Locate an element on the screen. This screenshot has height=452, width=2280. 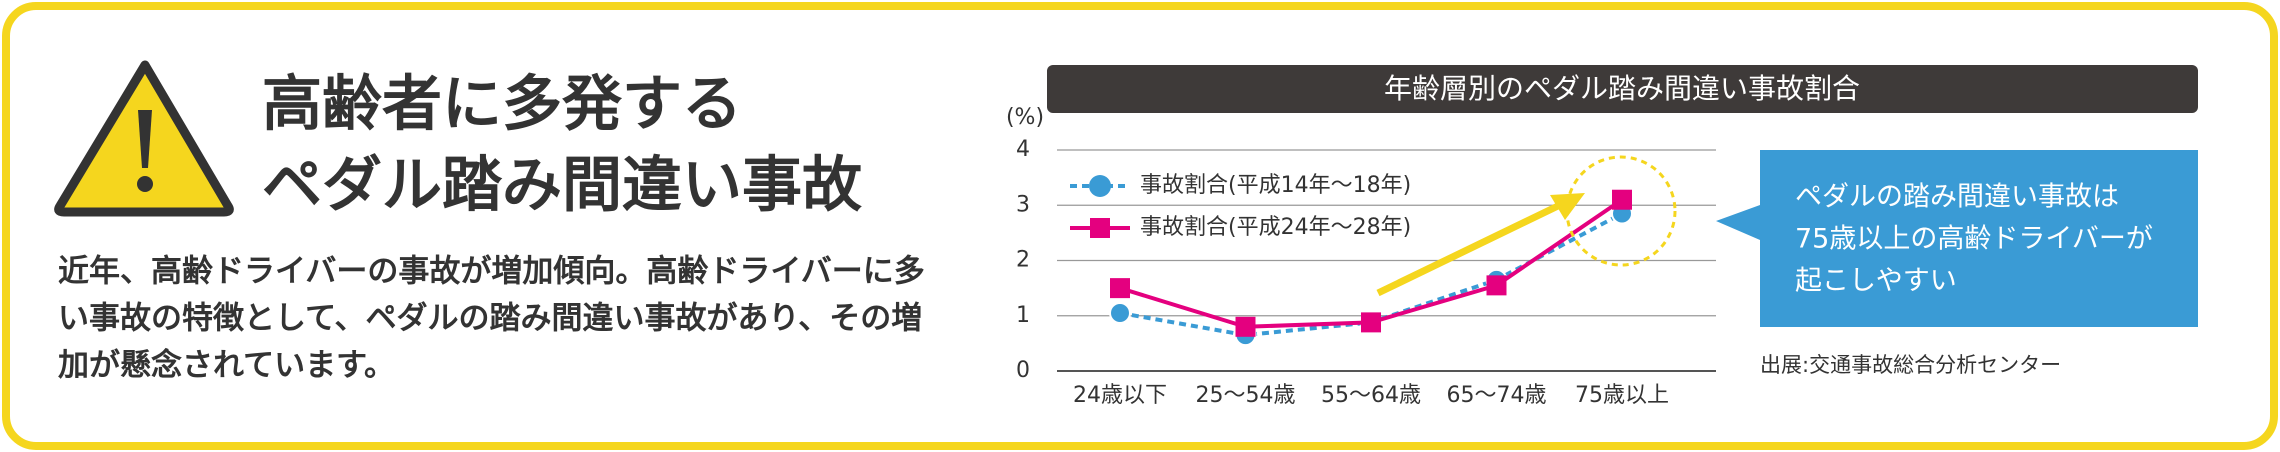
y-tick-label: 0 is located at coordinates (1023, 370).